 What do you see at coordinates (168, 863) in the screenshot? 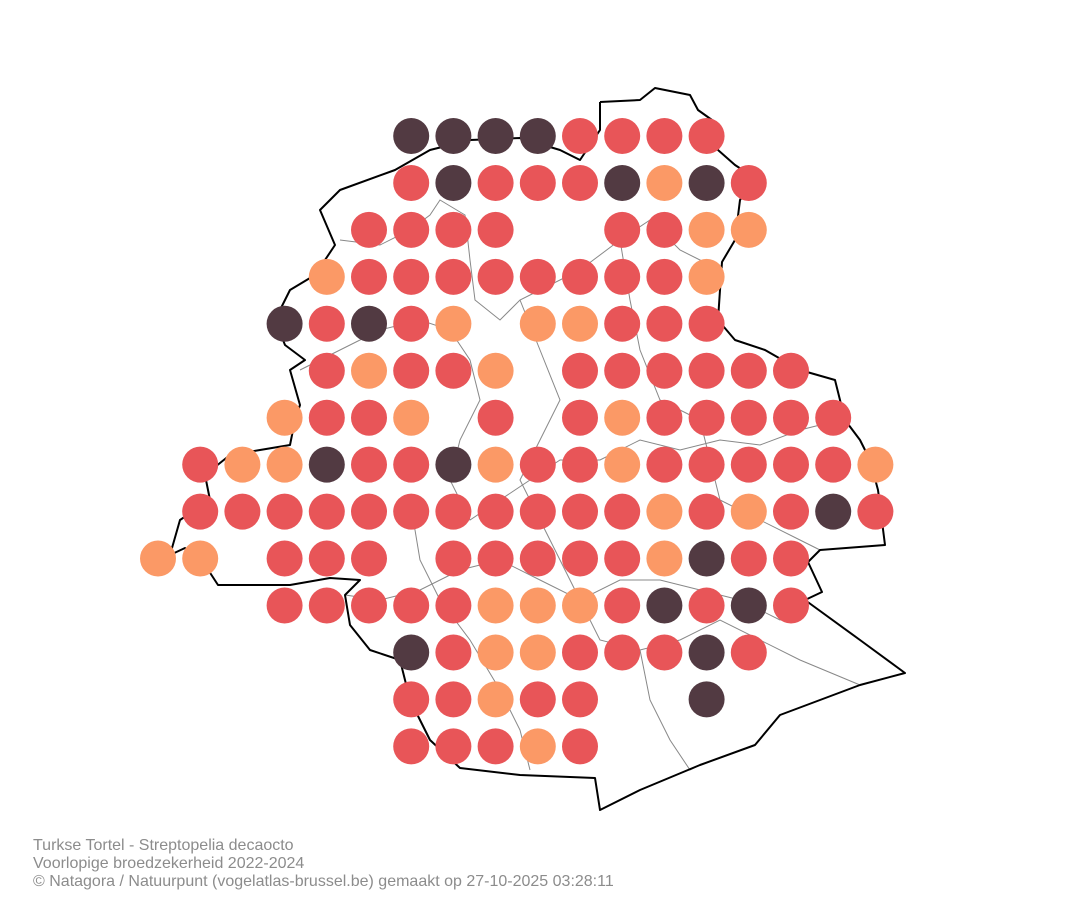
I see `subtitle-label: Voorlopige broedzekerheid 2022-2024` at bounding box center [168, 863].